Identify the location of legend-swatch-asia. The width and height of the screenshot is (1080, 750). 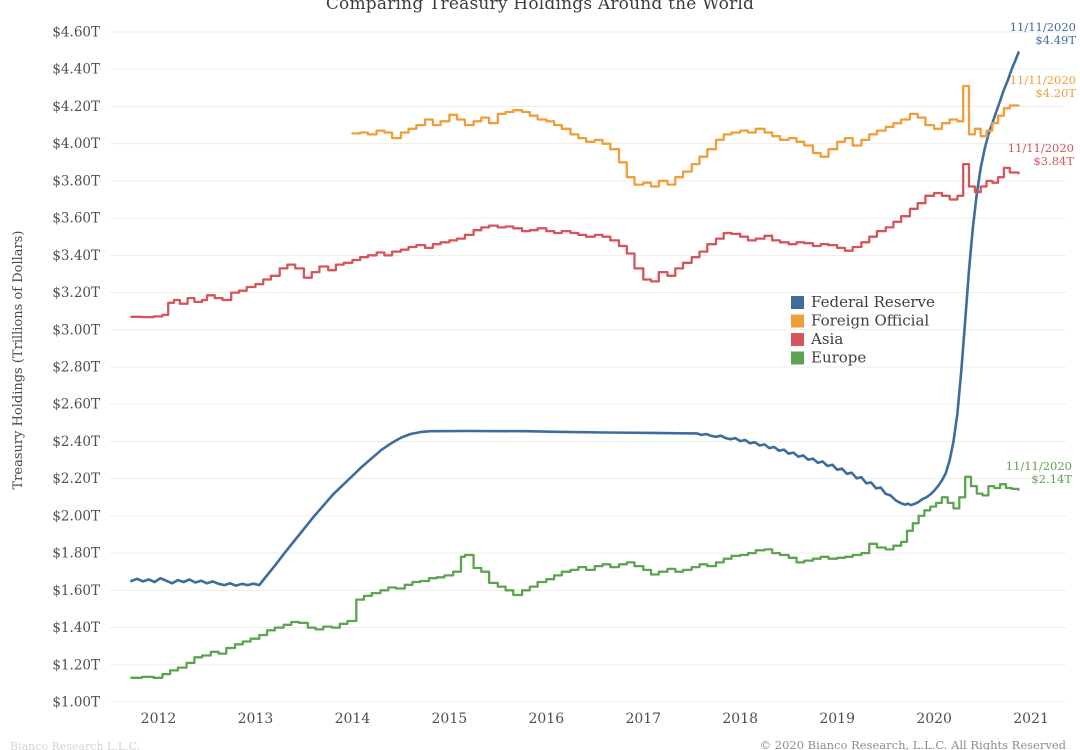
(797, 339).